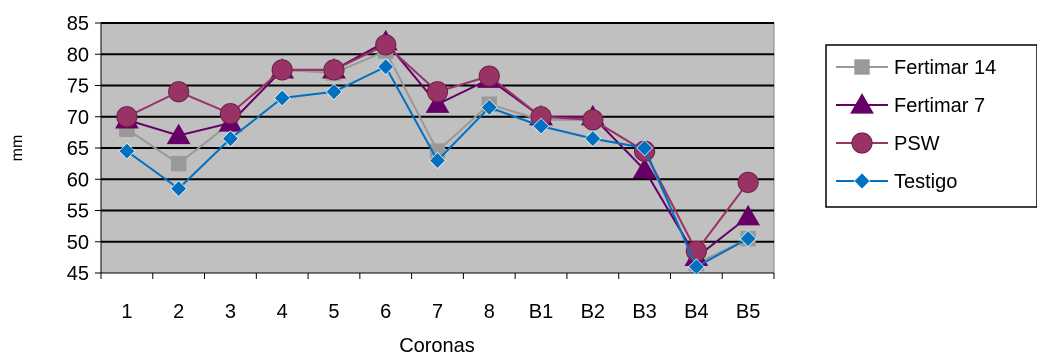  What do you see at coordinates (541, 312) in the screenshot?
I see `x-tick-label: B1` at bounding box center [541, 312].